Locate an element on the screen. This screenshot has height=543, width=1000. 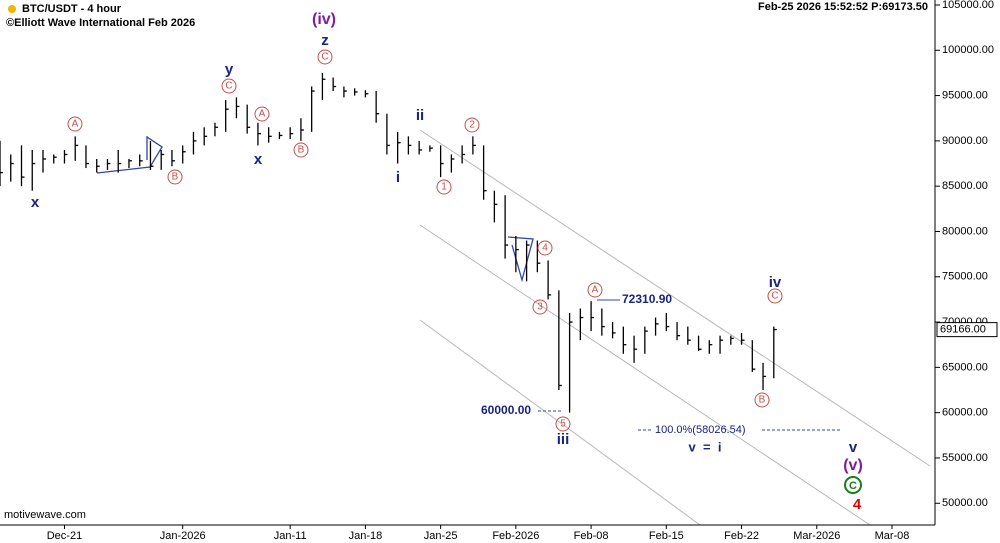
footer: motivewave.com is located at coordinates (45, 515).